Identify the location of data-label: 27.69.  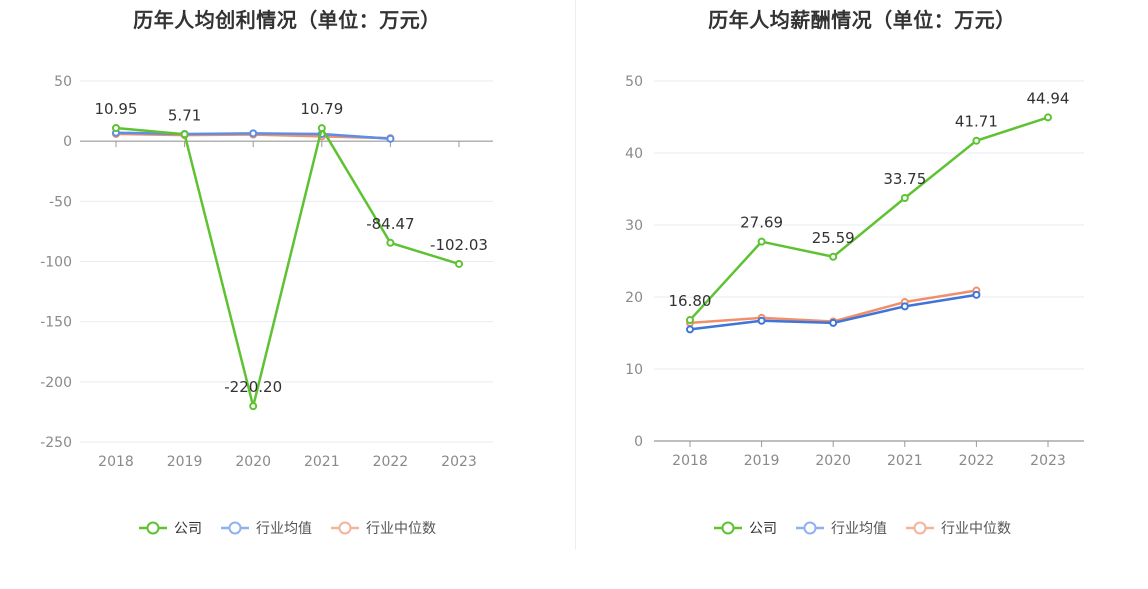
(761, 223).